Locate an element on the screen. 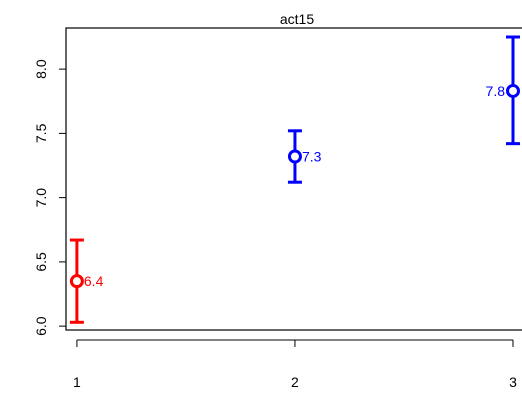  data-label: 6.4 is located at coordinates (94, 281).